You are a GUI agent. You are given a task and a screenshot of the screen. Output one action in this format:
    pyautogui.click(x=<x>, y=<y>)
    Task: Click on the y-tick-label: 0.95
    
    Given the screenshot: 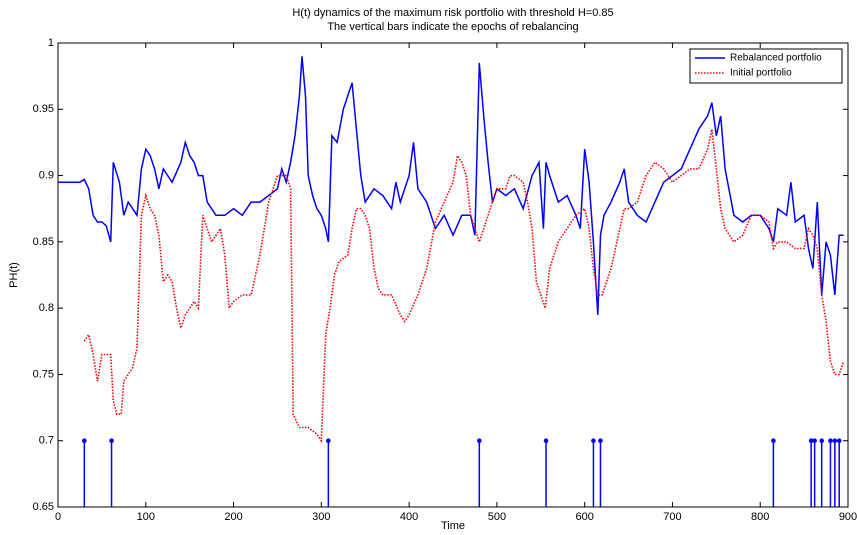 What is the action you would take?
    pyautogui.click(x=43, y=109)
    